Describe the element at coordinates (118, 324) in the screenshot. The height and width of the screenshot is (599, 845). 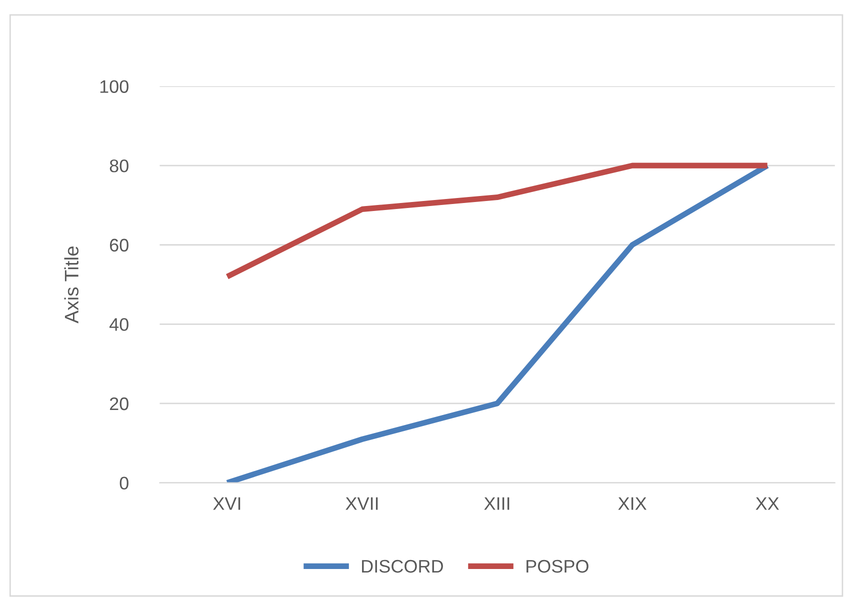
I see `y-tick-label: 40` at that location.